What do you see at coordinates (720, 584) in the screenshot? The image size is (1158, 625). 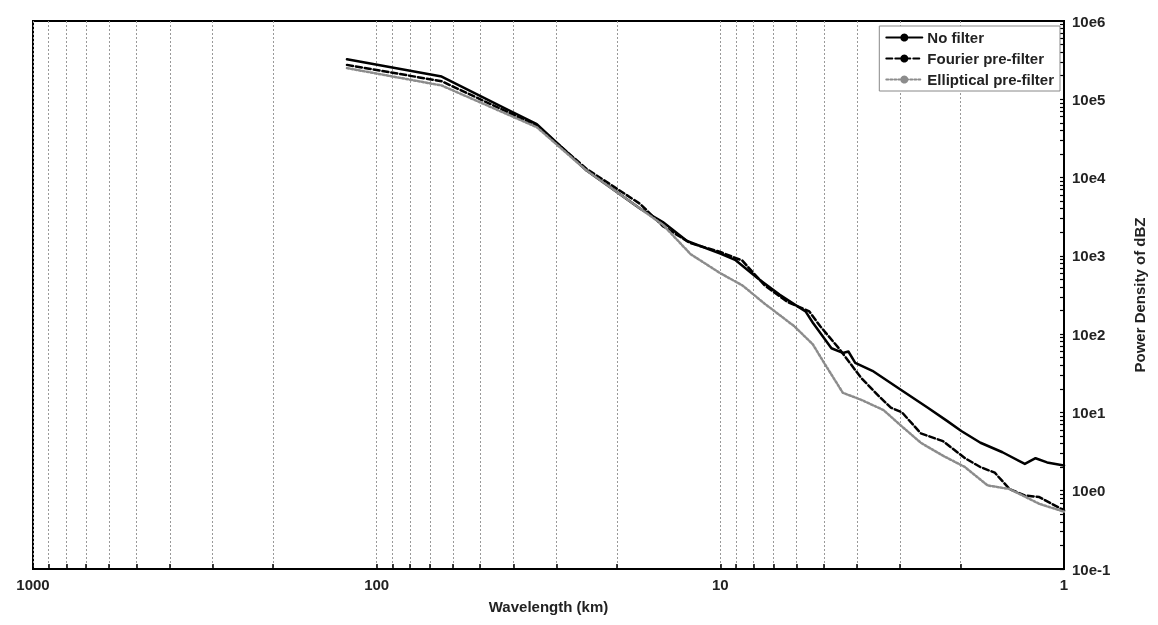 I see `x-tick-label: 10` at bounding box center [720, 584].